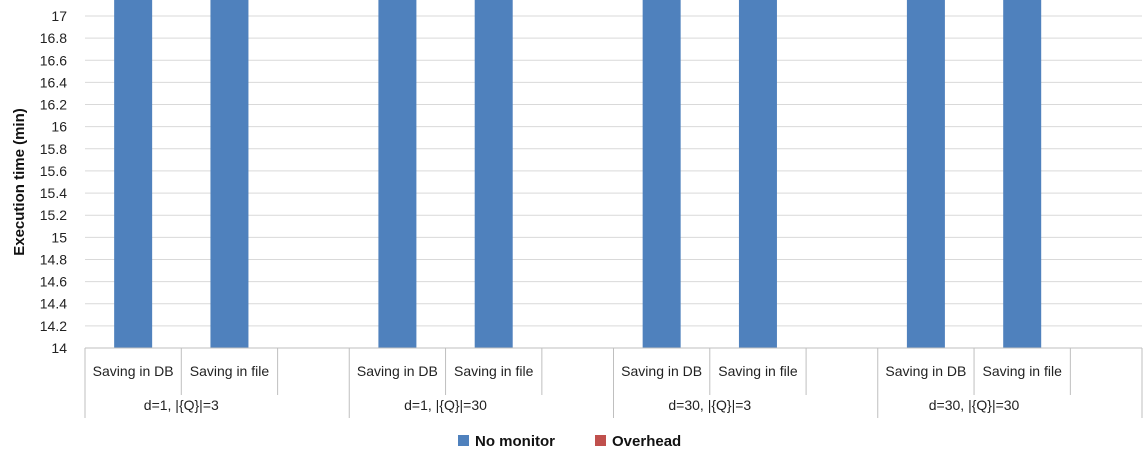  I want to click on group-label: d=30, |{Q}|=30, so click(974, 405).